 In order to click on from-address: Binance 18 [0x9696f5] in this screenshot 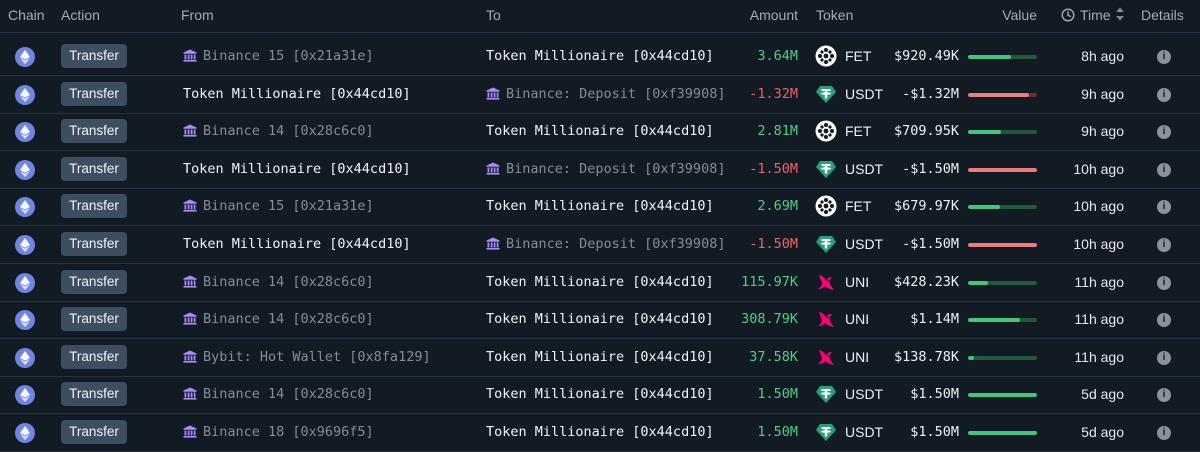, I will do `click(278, 432)`.